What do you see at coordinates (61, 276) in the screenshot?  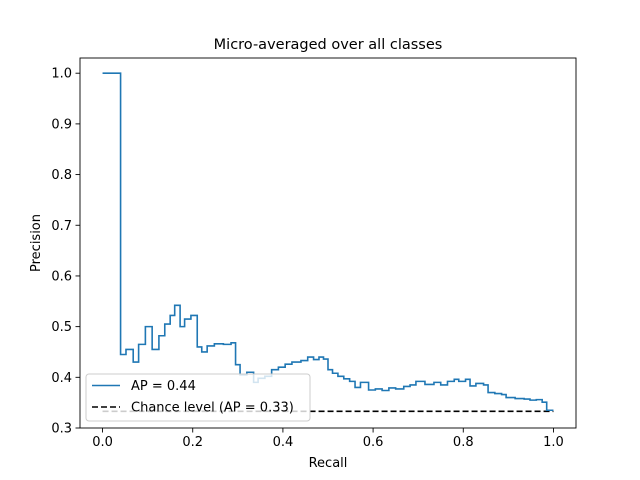 I see `y-tick-label: 0.6` at bounding box center [61, 276].